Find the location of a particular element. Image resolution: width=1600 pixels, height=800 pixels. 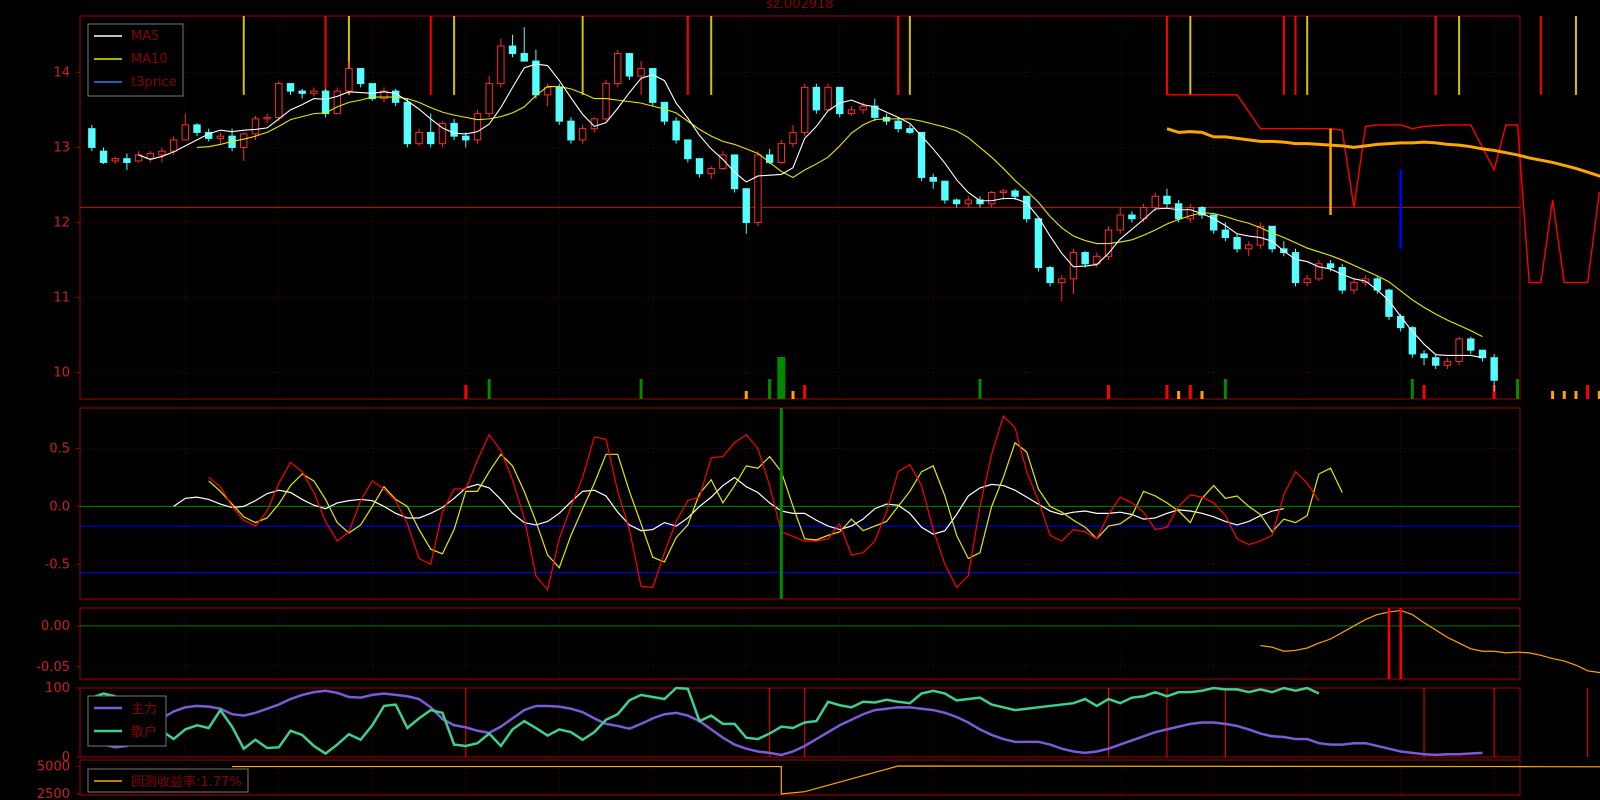

y-tick-label: 100 is located at coordinates (57, 688).